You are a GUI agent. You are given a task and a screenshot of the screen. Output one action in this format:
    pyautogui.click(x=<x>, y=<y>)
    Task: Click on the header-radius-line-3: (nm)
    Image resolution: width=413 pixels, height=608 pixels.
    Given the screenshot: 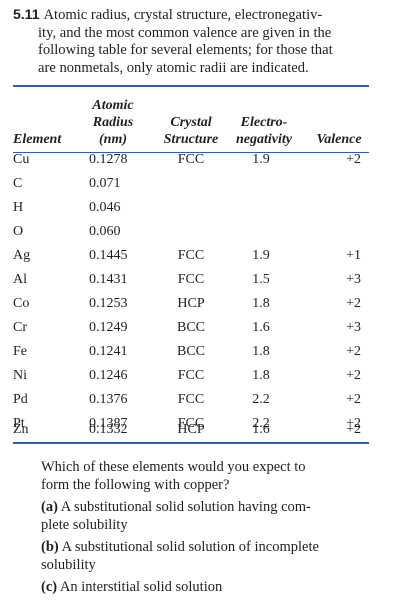 What is the action you would take?
    pyautogui.click(x=113, y=139)
    